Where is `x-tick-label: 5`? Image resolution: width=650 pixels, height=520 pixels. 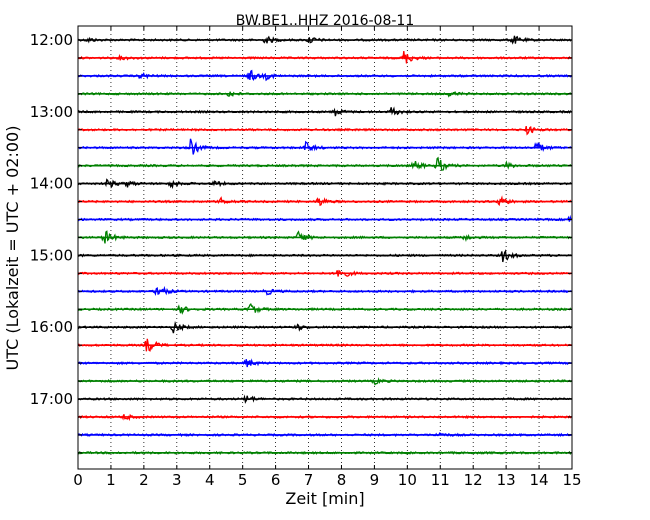
x-tick-label: 5 is located at coordinates (243, 480).